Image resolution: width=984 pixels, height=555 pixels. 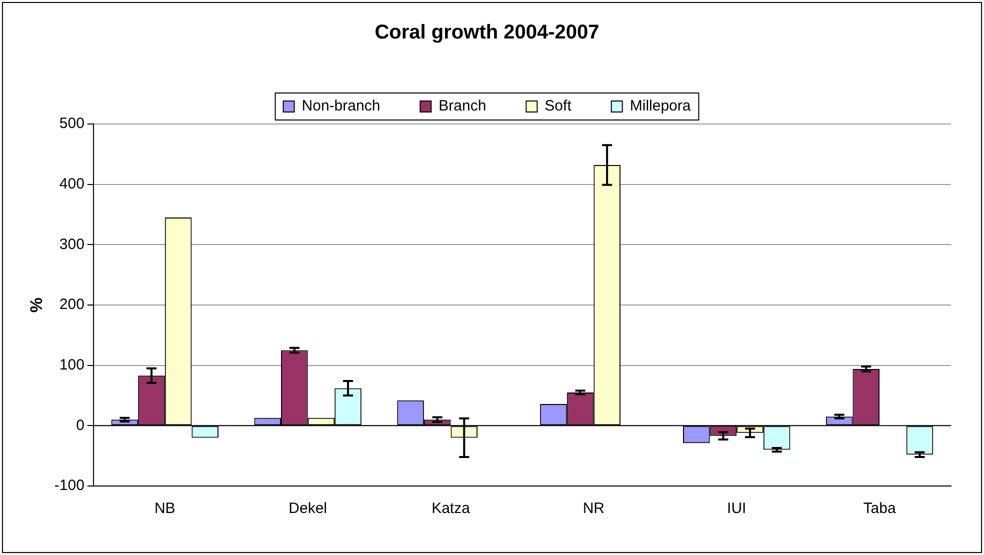 I want to click on legend-label: Non-branch, so click(x=341, y=106).